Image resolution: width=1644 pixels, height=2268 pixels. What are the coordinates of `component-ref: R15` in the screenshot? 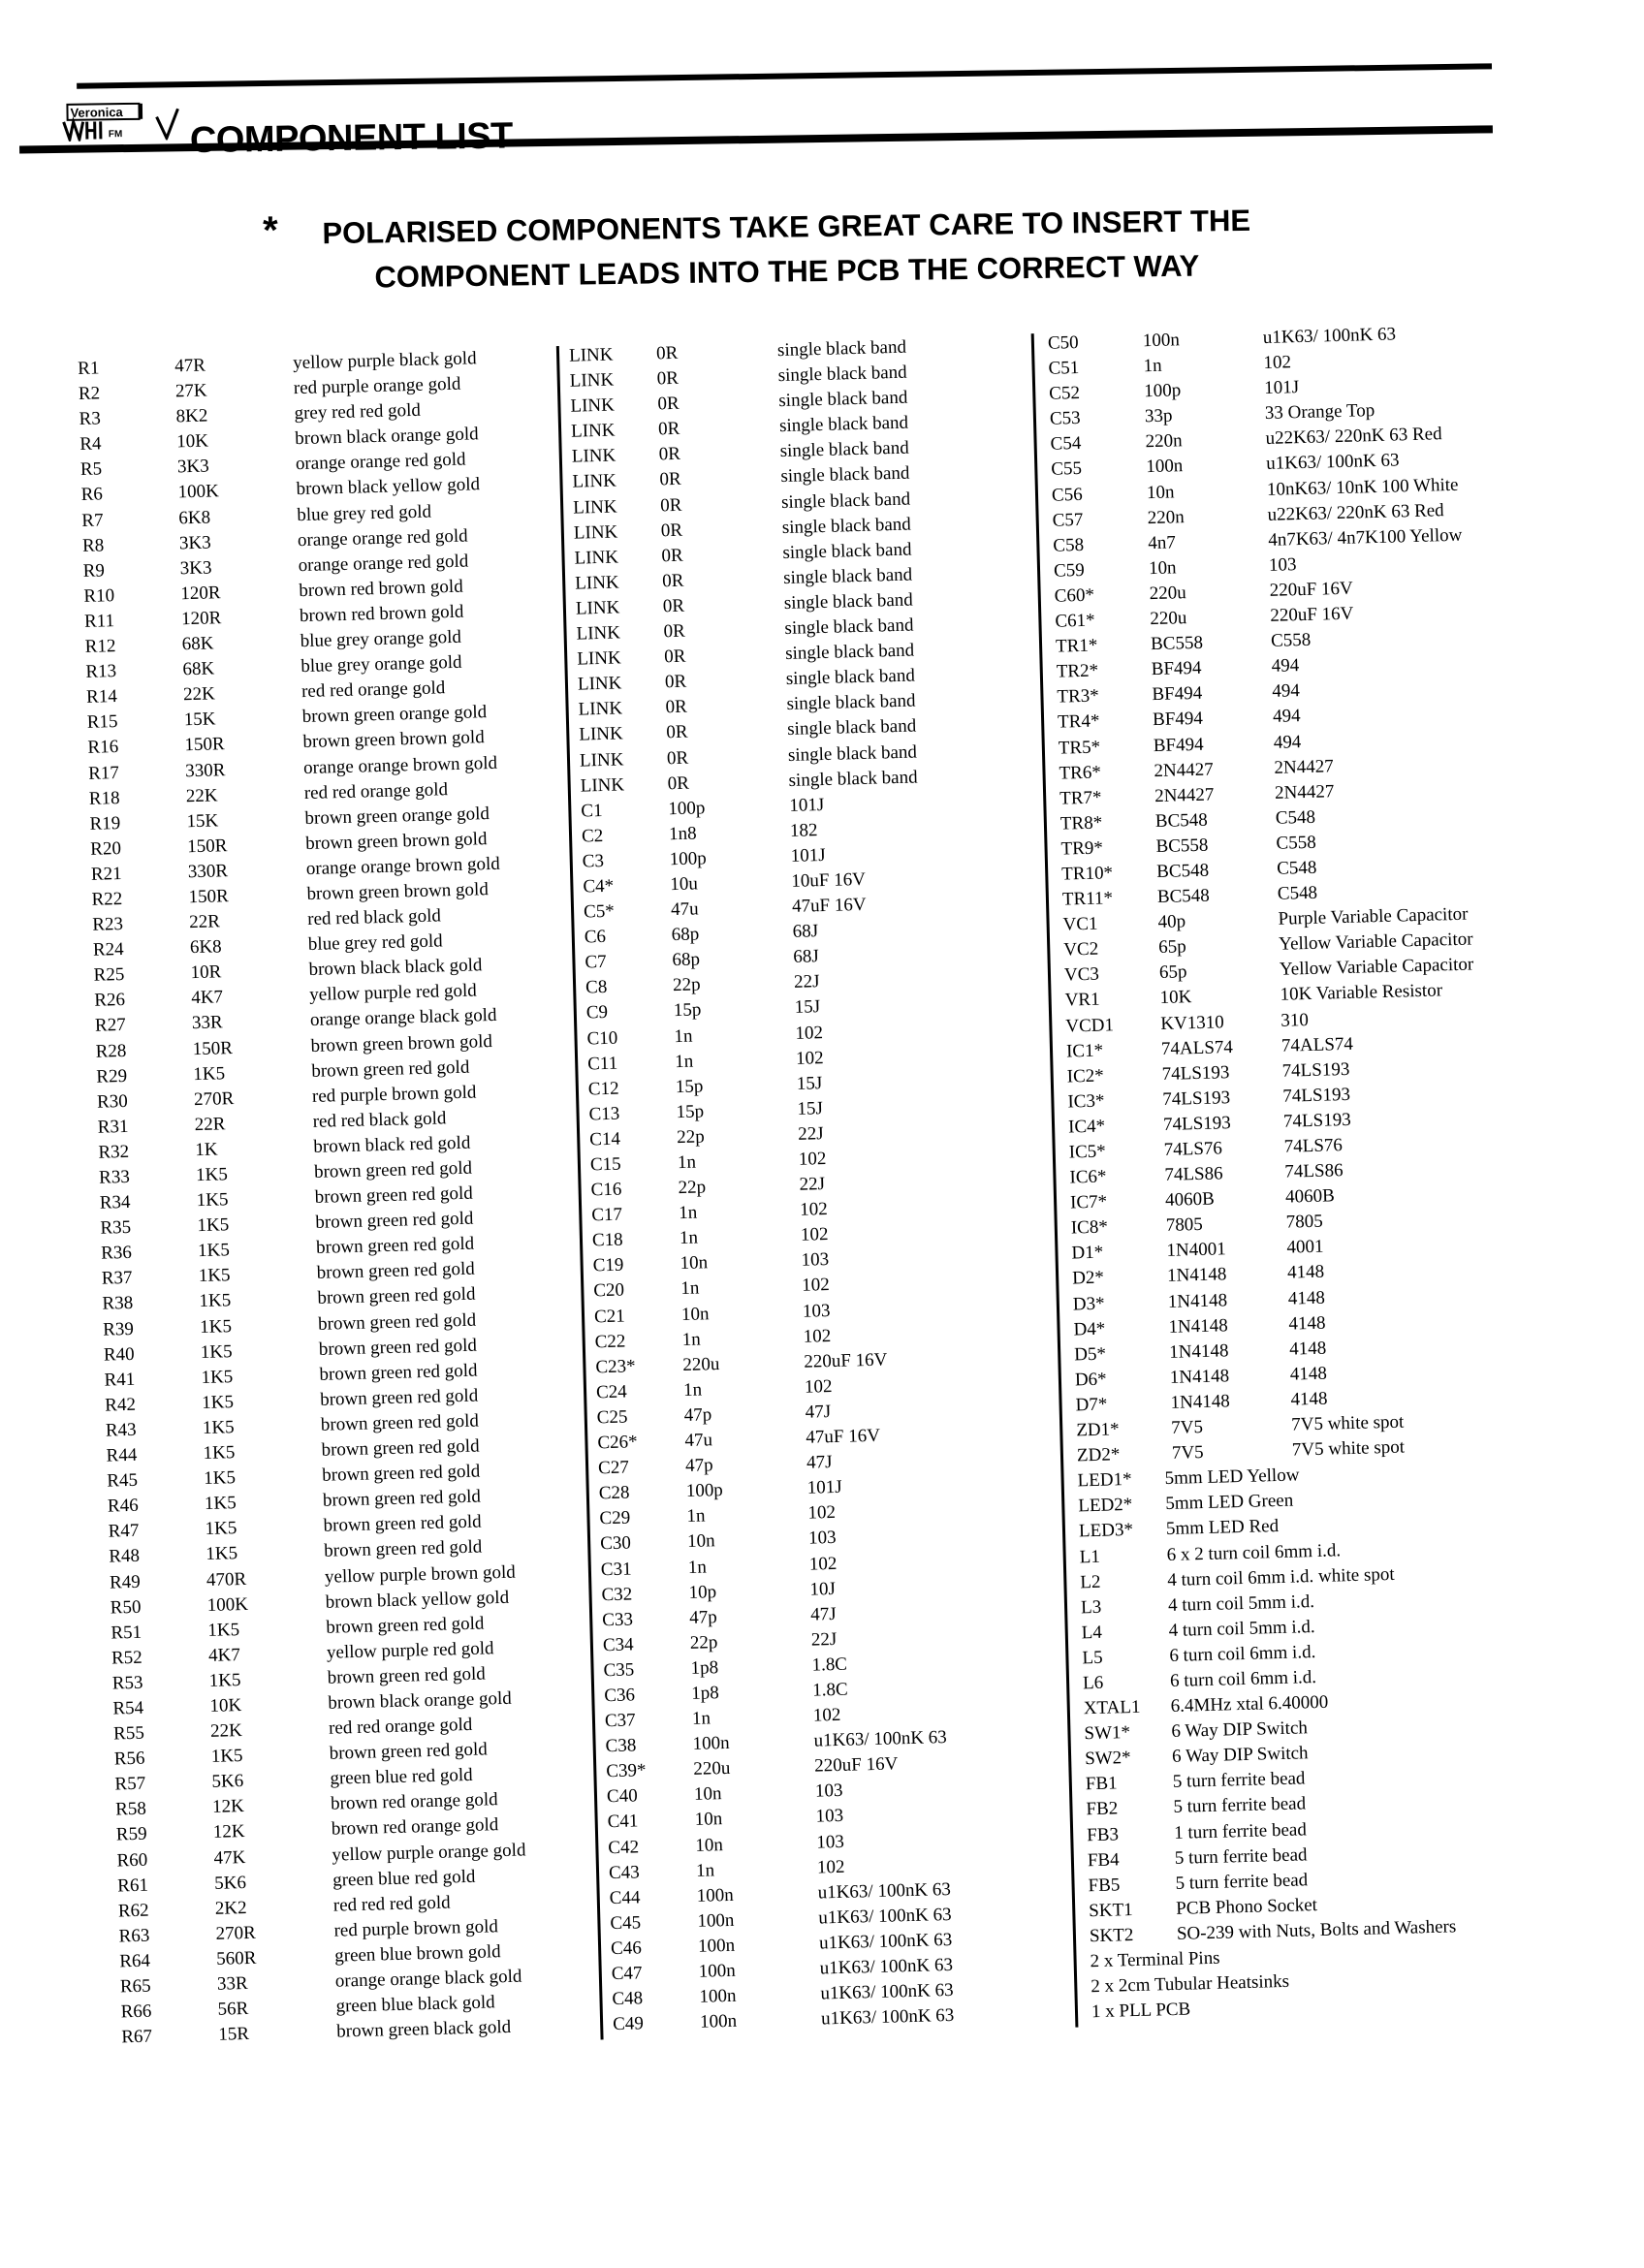 It's located at (102, 723).